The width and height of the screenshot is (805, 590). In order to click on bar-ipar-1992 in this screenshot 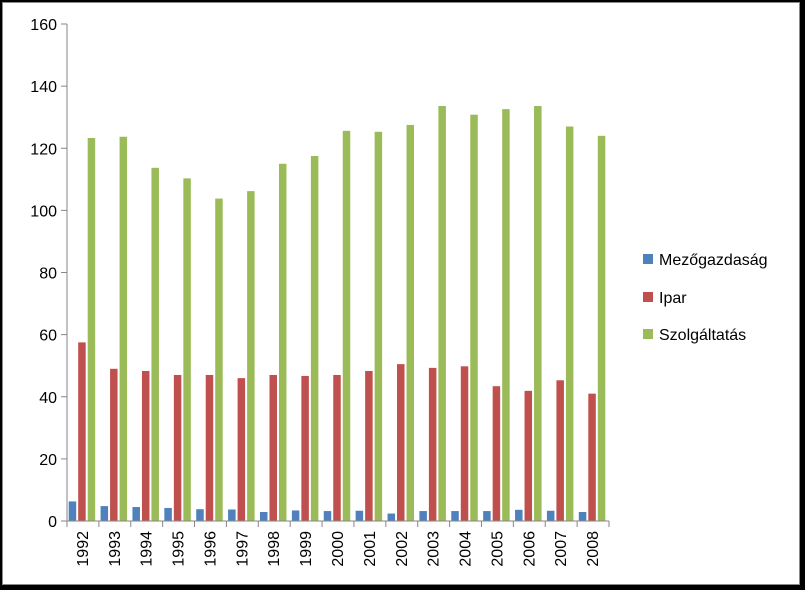, I will do `click(82, 431)`.